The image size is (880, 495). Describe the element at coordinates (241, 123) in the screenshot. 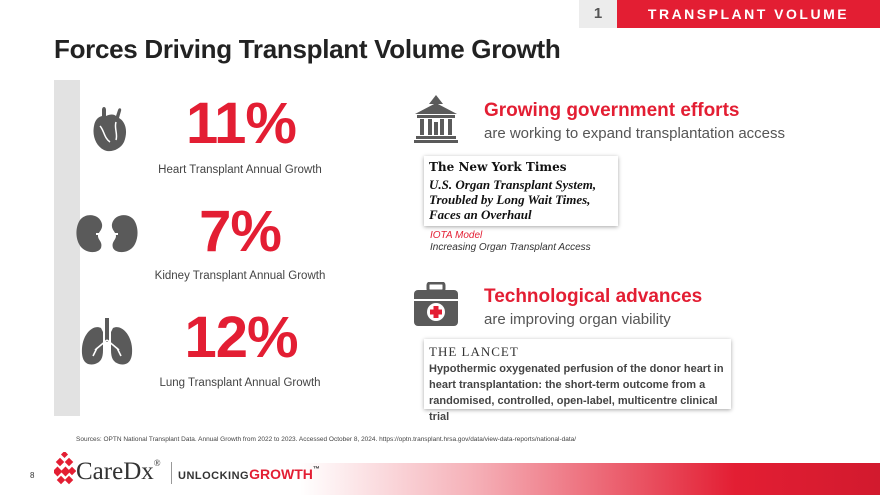

I see `heart-growth-value: 11%` at that location.